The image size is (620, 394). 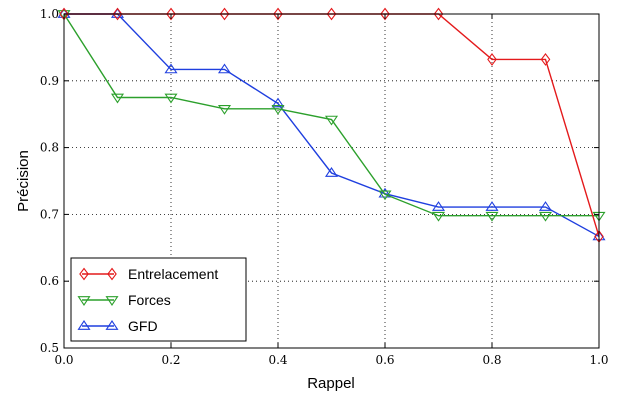 I want to click on legend-label: Forces, so click(x=149, y=300).